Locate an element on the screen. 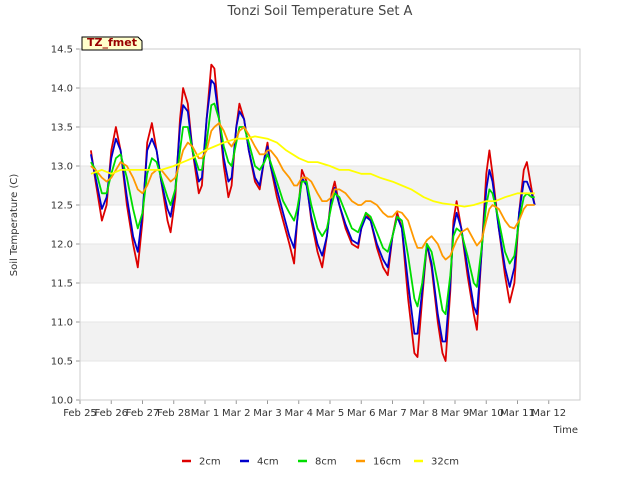  chart-title: Tonzi Soil Temperature Set A is located at coordinates (320, 11).